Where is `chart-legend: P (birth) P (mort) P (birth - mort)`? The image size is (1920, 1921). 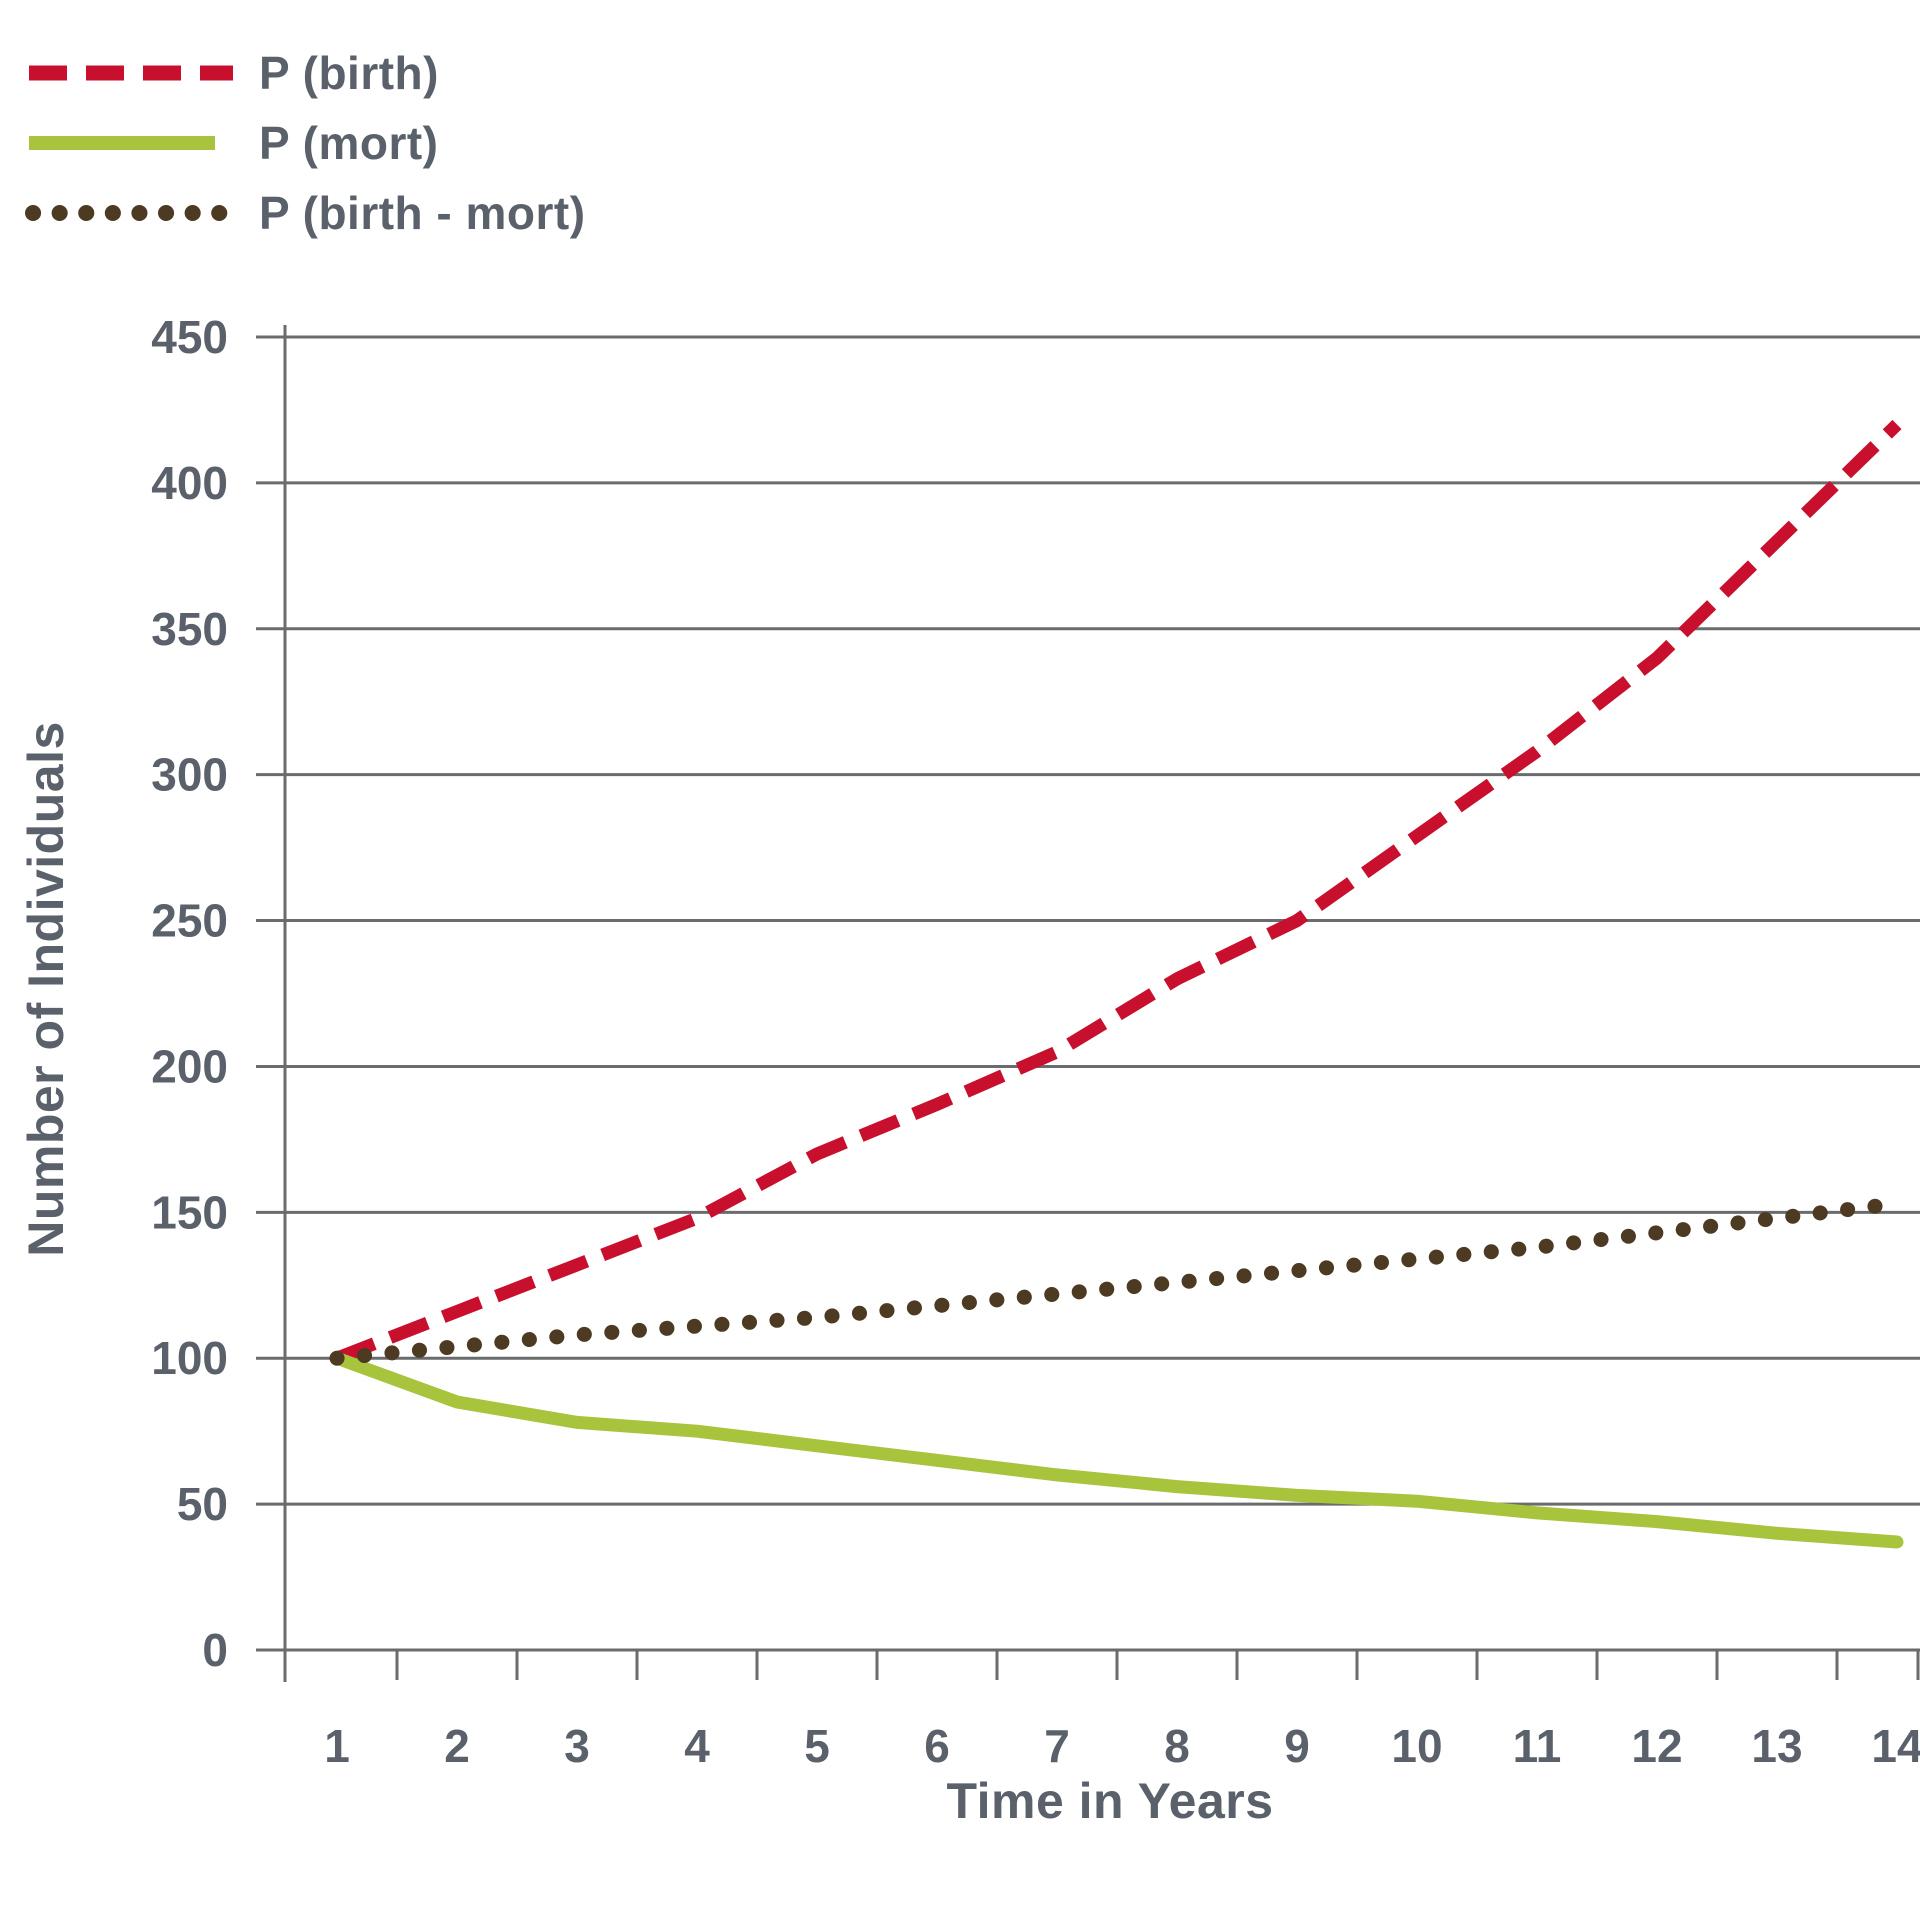
chart-legend: P (birth) P (mort) P (birth - mort) is located at coordinates (305, 143).